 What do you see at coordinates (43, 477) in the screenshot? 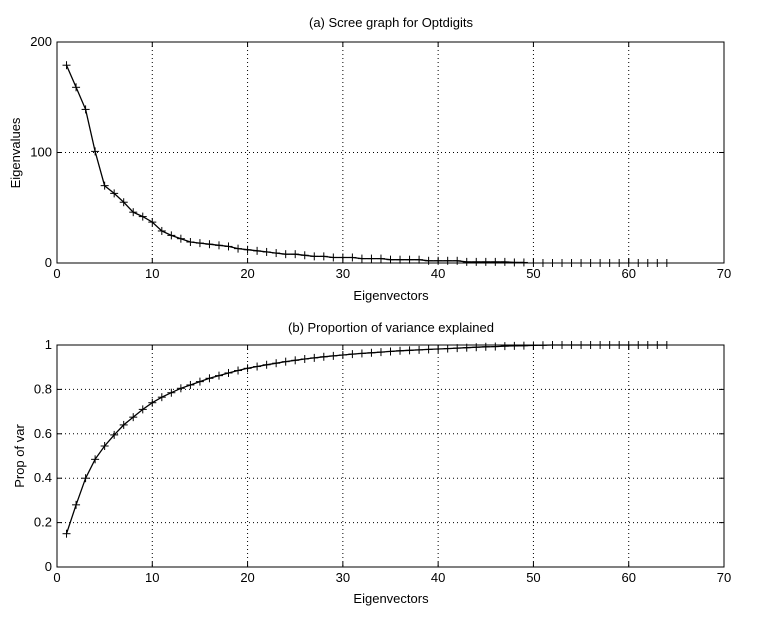
I see `variance-y-tick-label: 0.4` at bounding box center [43, 477].